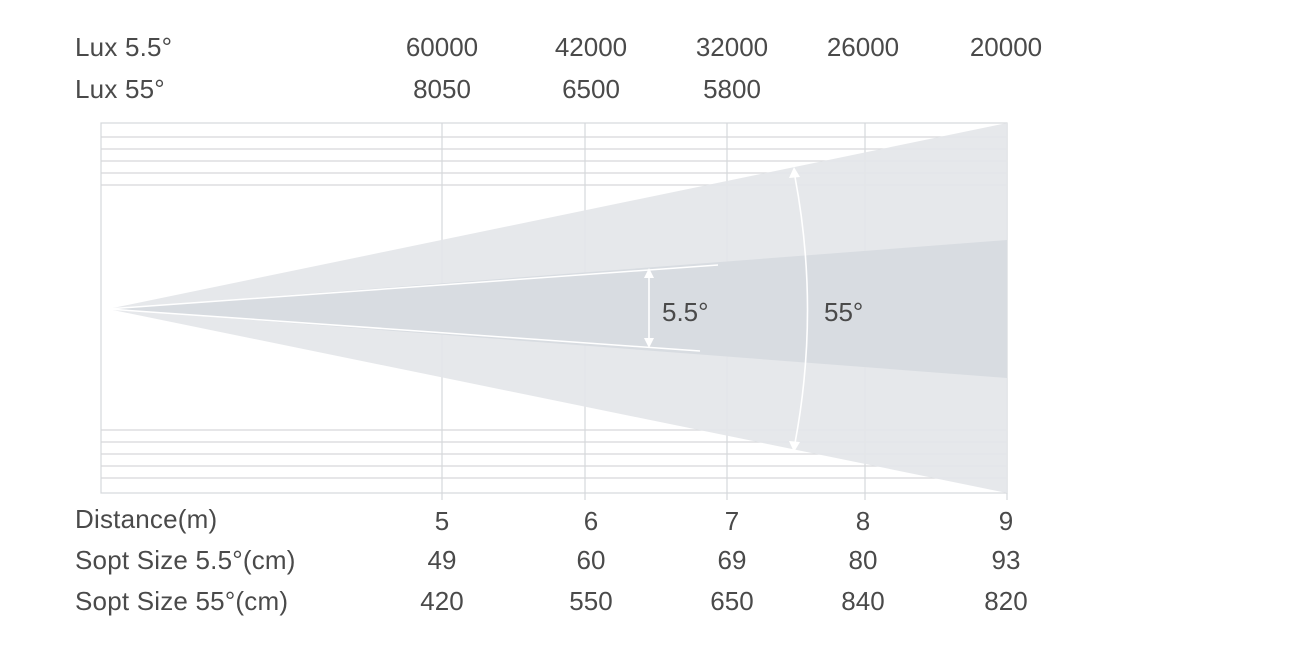 This screenshot has width=1314, height=645. Describe the element at coordinates (1006, 601) in the screenshot. I see `spot-size-55-value: 820` at that location.